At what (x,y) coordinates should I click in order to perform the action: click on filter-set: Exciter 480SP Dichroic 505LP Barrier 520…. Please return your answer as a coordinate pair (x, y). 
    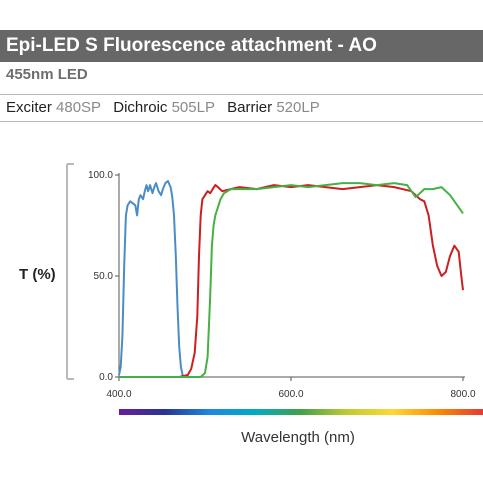
    Looking at the image, I should click on (241, 108).